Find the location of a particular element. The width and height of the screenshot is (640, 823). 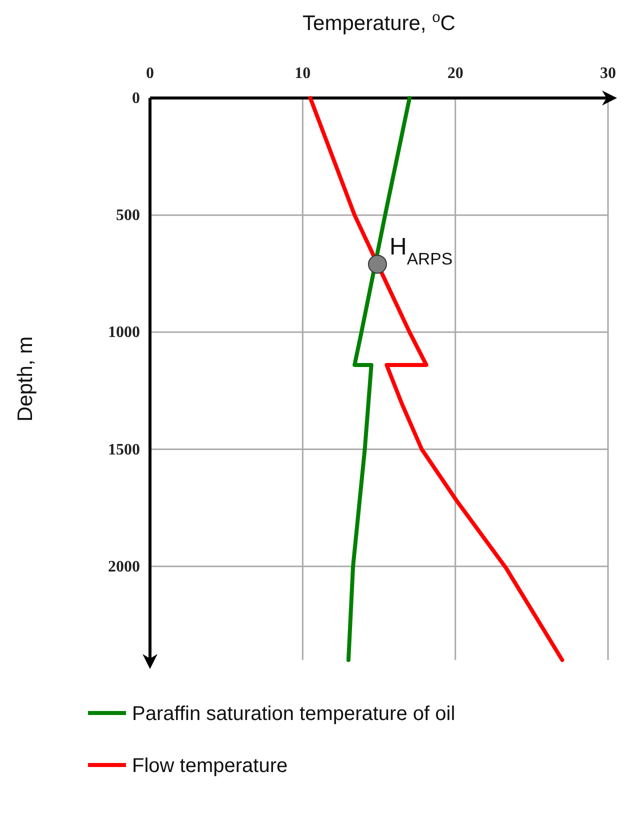

x-tick-label: 10 is located at coordinates (302, 73).